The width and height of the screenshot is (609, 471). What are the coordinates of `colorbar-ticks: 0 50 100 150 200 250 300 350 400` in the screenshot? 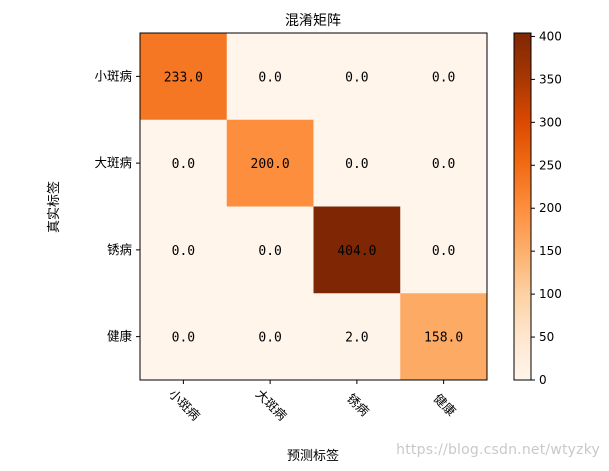 It's located at (546, 208).